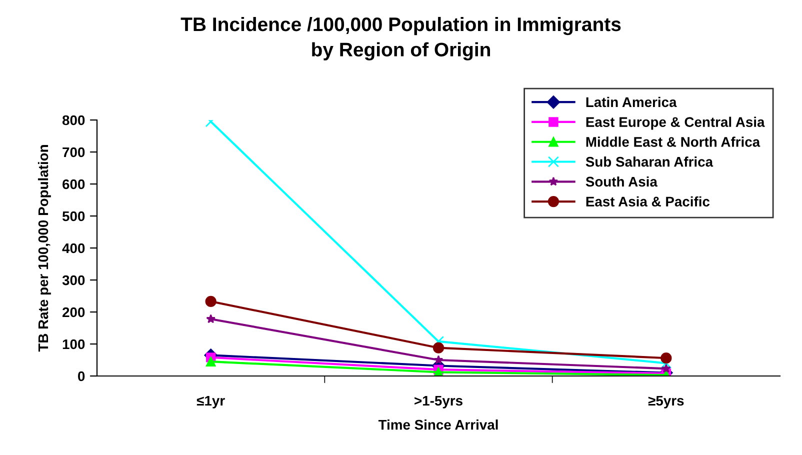  Describe the element at coordinates (210, 402) in the screenshot. I see `x-tick-label: ≤1yr` at that location.